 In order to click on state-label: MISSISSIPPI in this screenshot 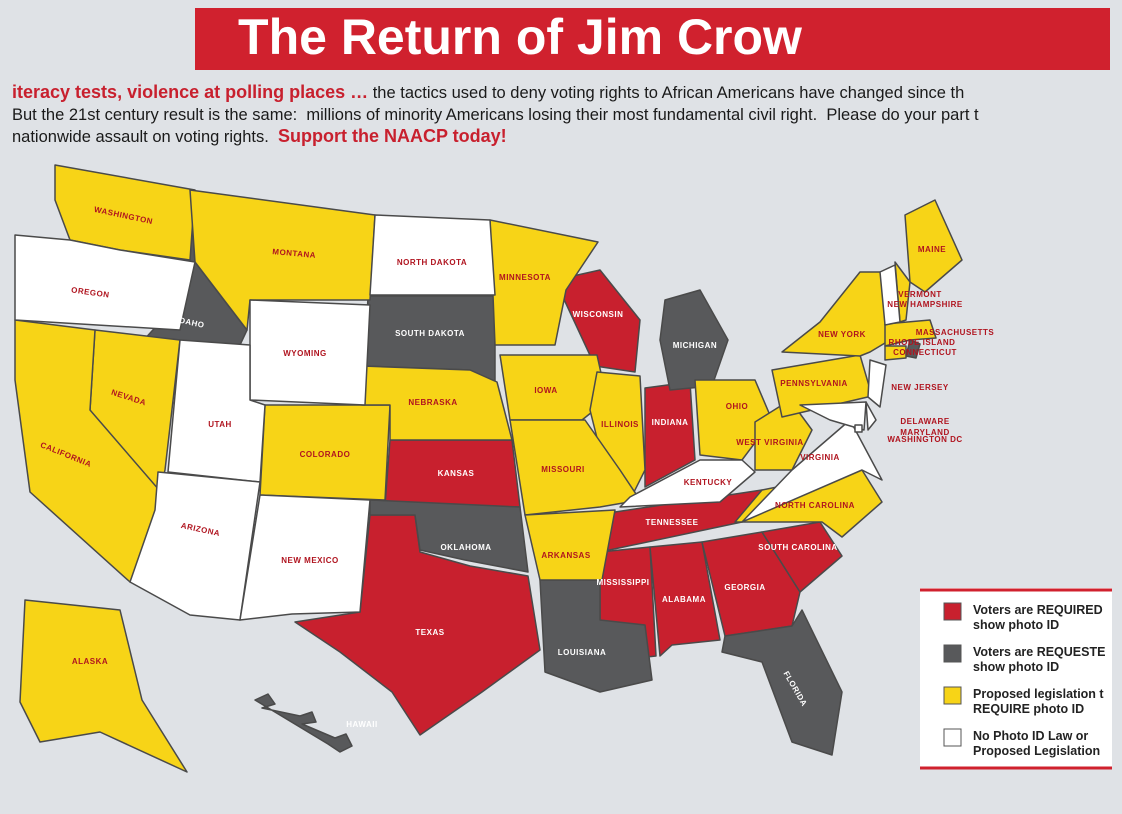, I will do `click(622, 582)`.